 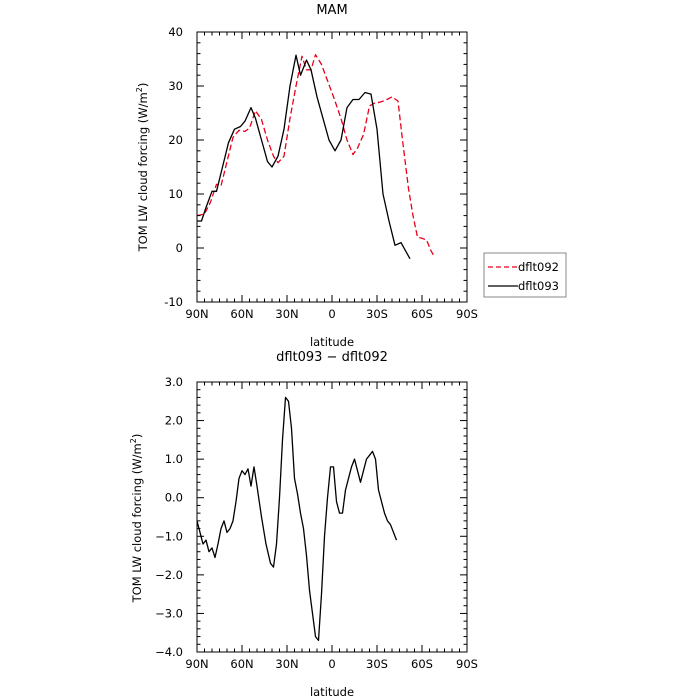 What do you see at coordinates (175, 194) in the screenshot?
I see `y-tick-label: 10` at bounding box center [175, 194].